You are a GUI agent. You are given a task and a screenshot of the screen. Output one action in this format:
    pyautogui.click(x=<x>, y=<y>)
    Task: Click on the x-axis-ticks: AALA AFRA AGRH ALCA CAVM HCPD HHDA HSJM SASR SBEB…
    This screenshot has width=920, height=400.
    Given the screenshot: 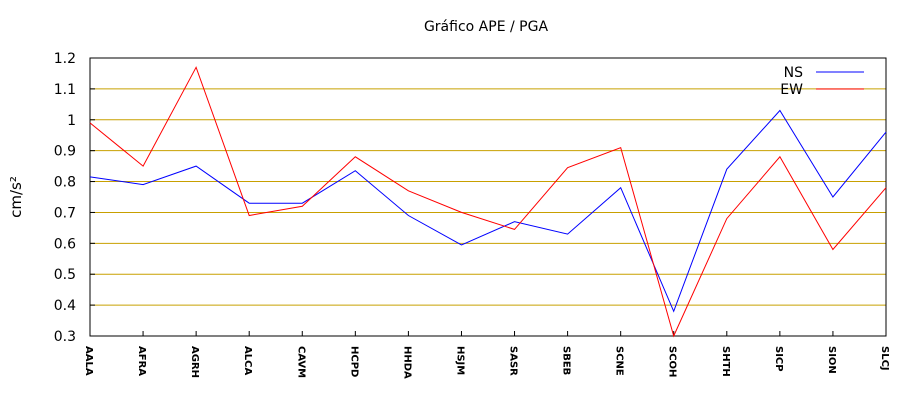 What is the action you would take?
    pyautogui.click(x=486, y=355)
    